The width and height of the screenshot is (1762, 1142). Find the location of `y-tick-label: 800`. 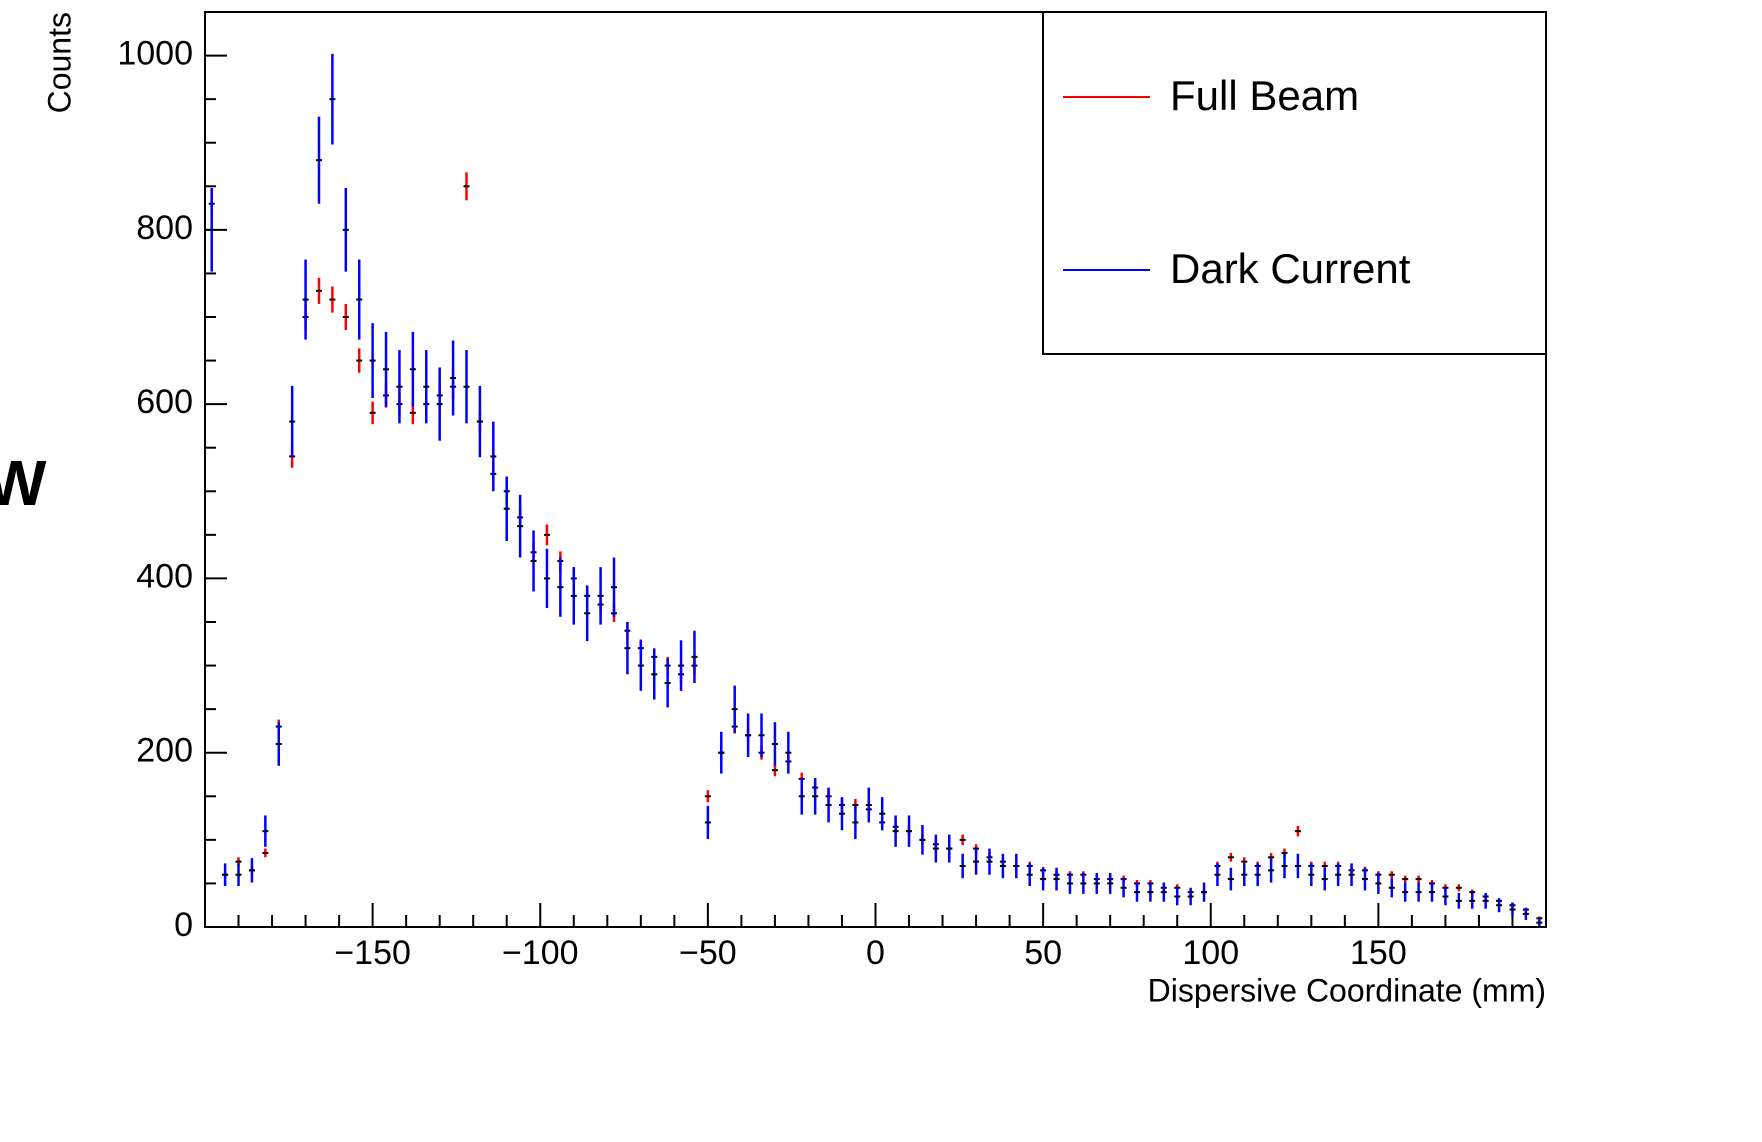

y-tick-label: 800 is located at coordinates (164, 228).